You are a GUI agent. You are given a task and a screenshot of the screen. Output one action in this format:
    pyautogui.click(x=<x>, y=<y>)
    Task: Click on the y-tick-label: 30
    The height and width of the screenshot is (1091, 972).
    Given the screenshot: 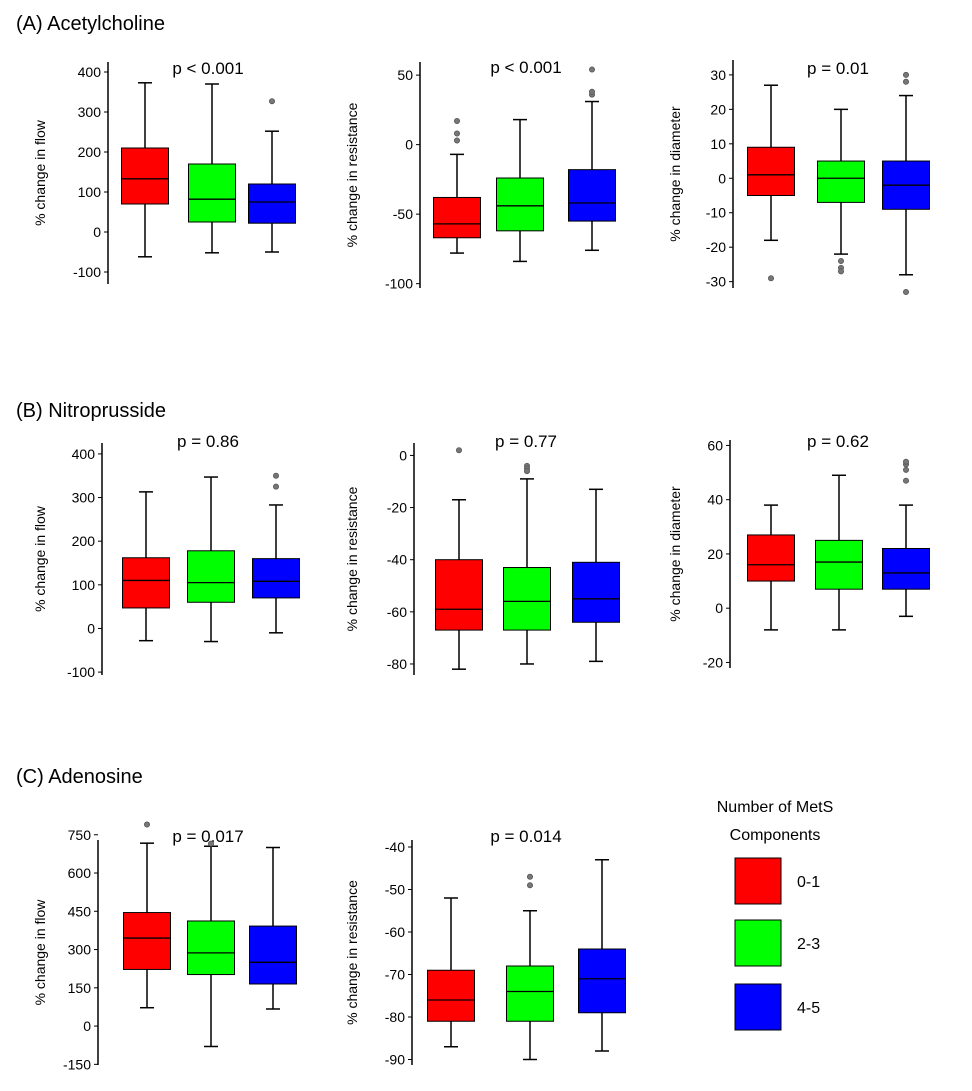 What is the action you would take?
    pyautogui.click(x=718, y=75)
    